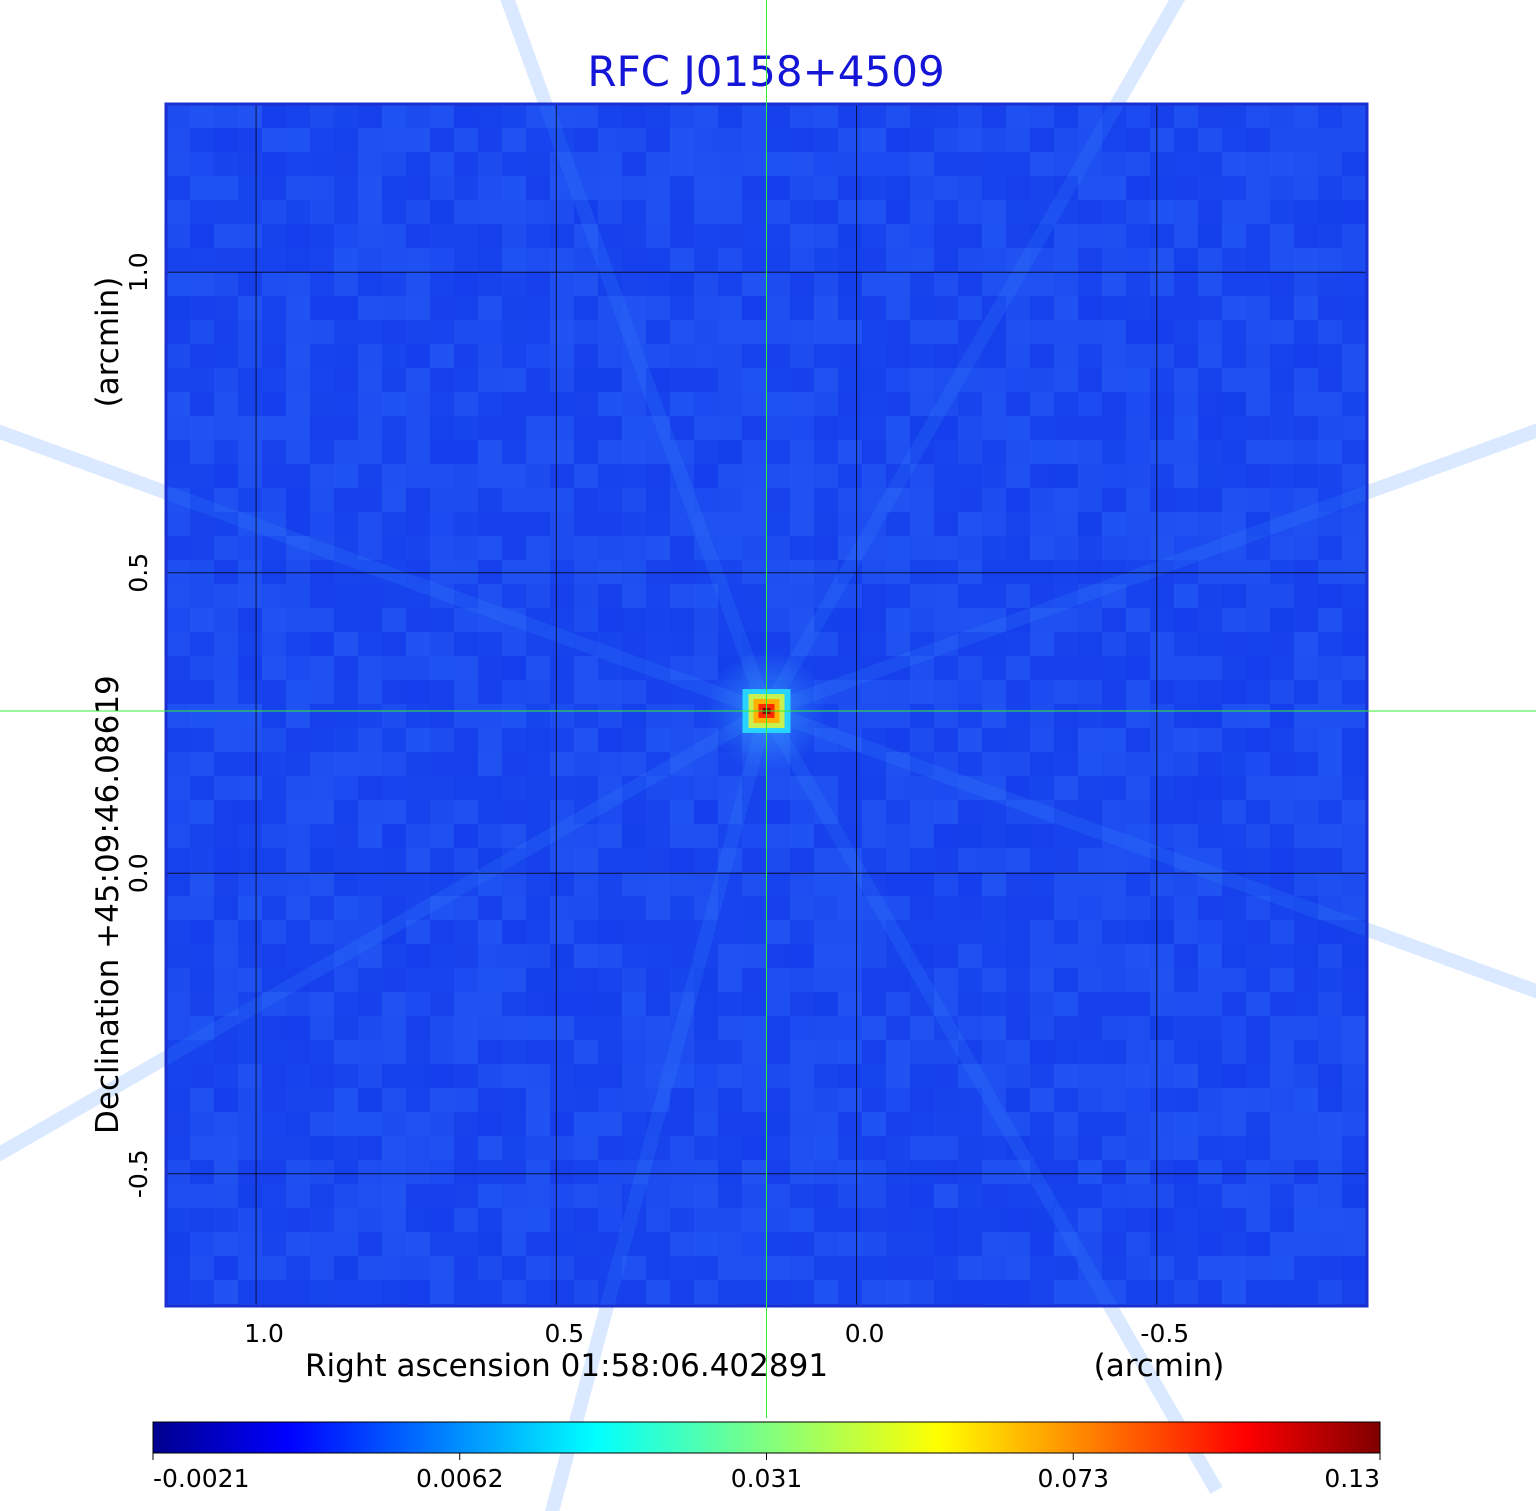  What do you see at coordinates (566, 1366) in the screenshot?
I see `x-axis-label: Right ascension 01:58:06.402891` at bounding box center [566, 1366].